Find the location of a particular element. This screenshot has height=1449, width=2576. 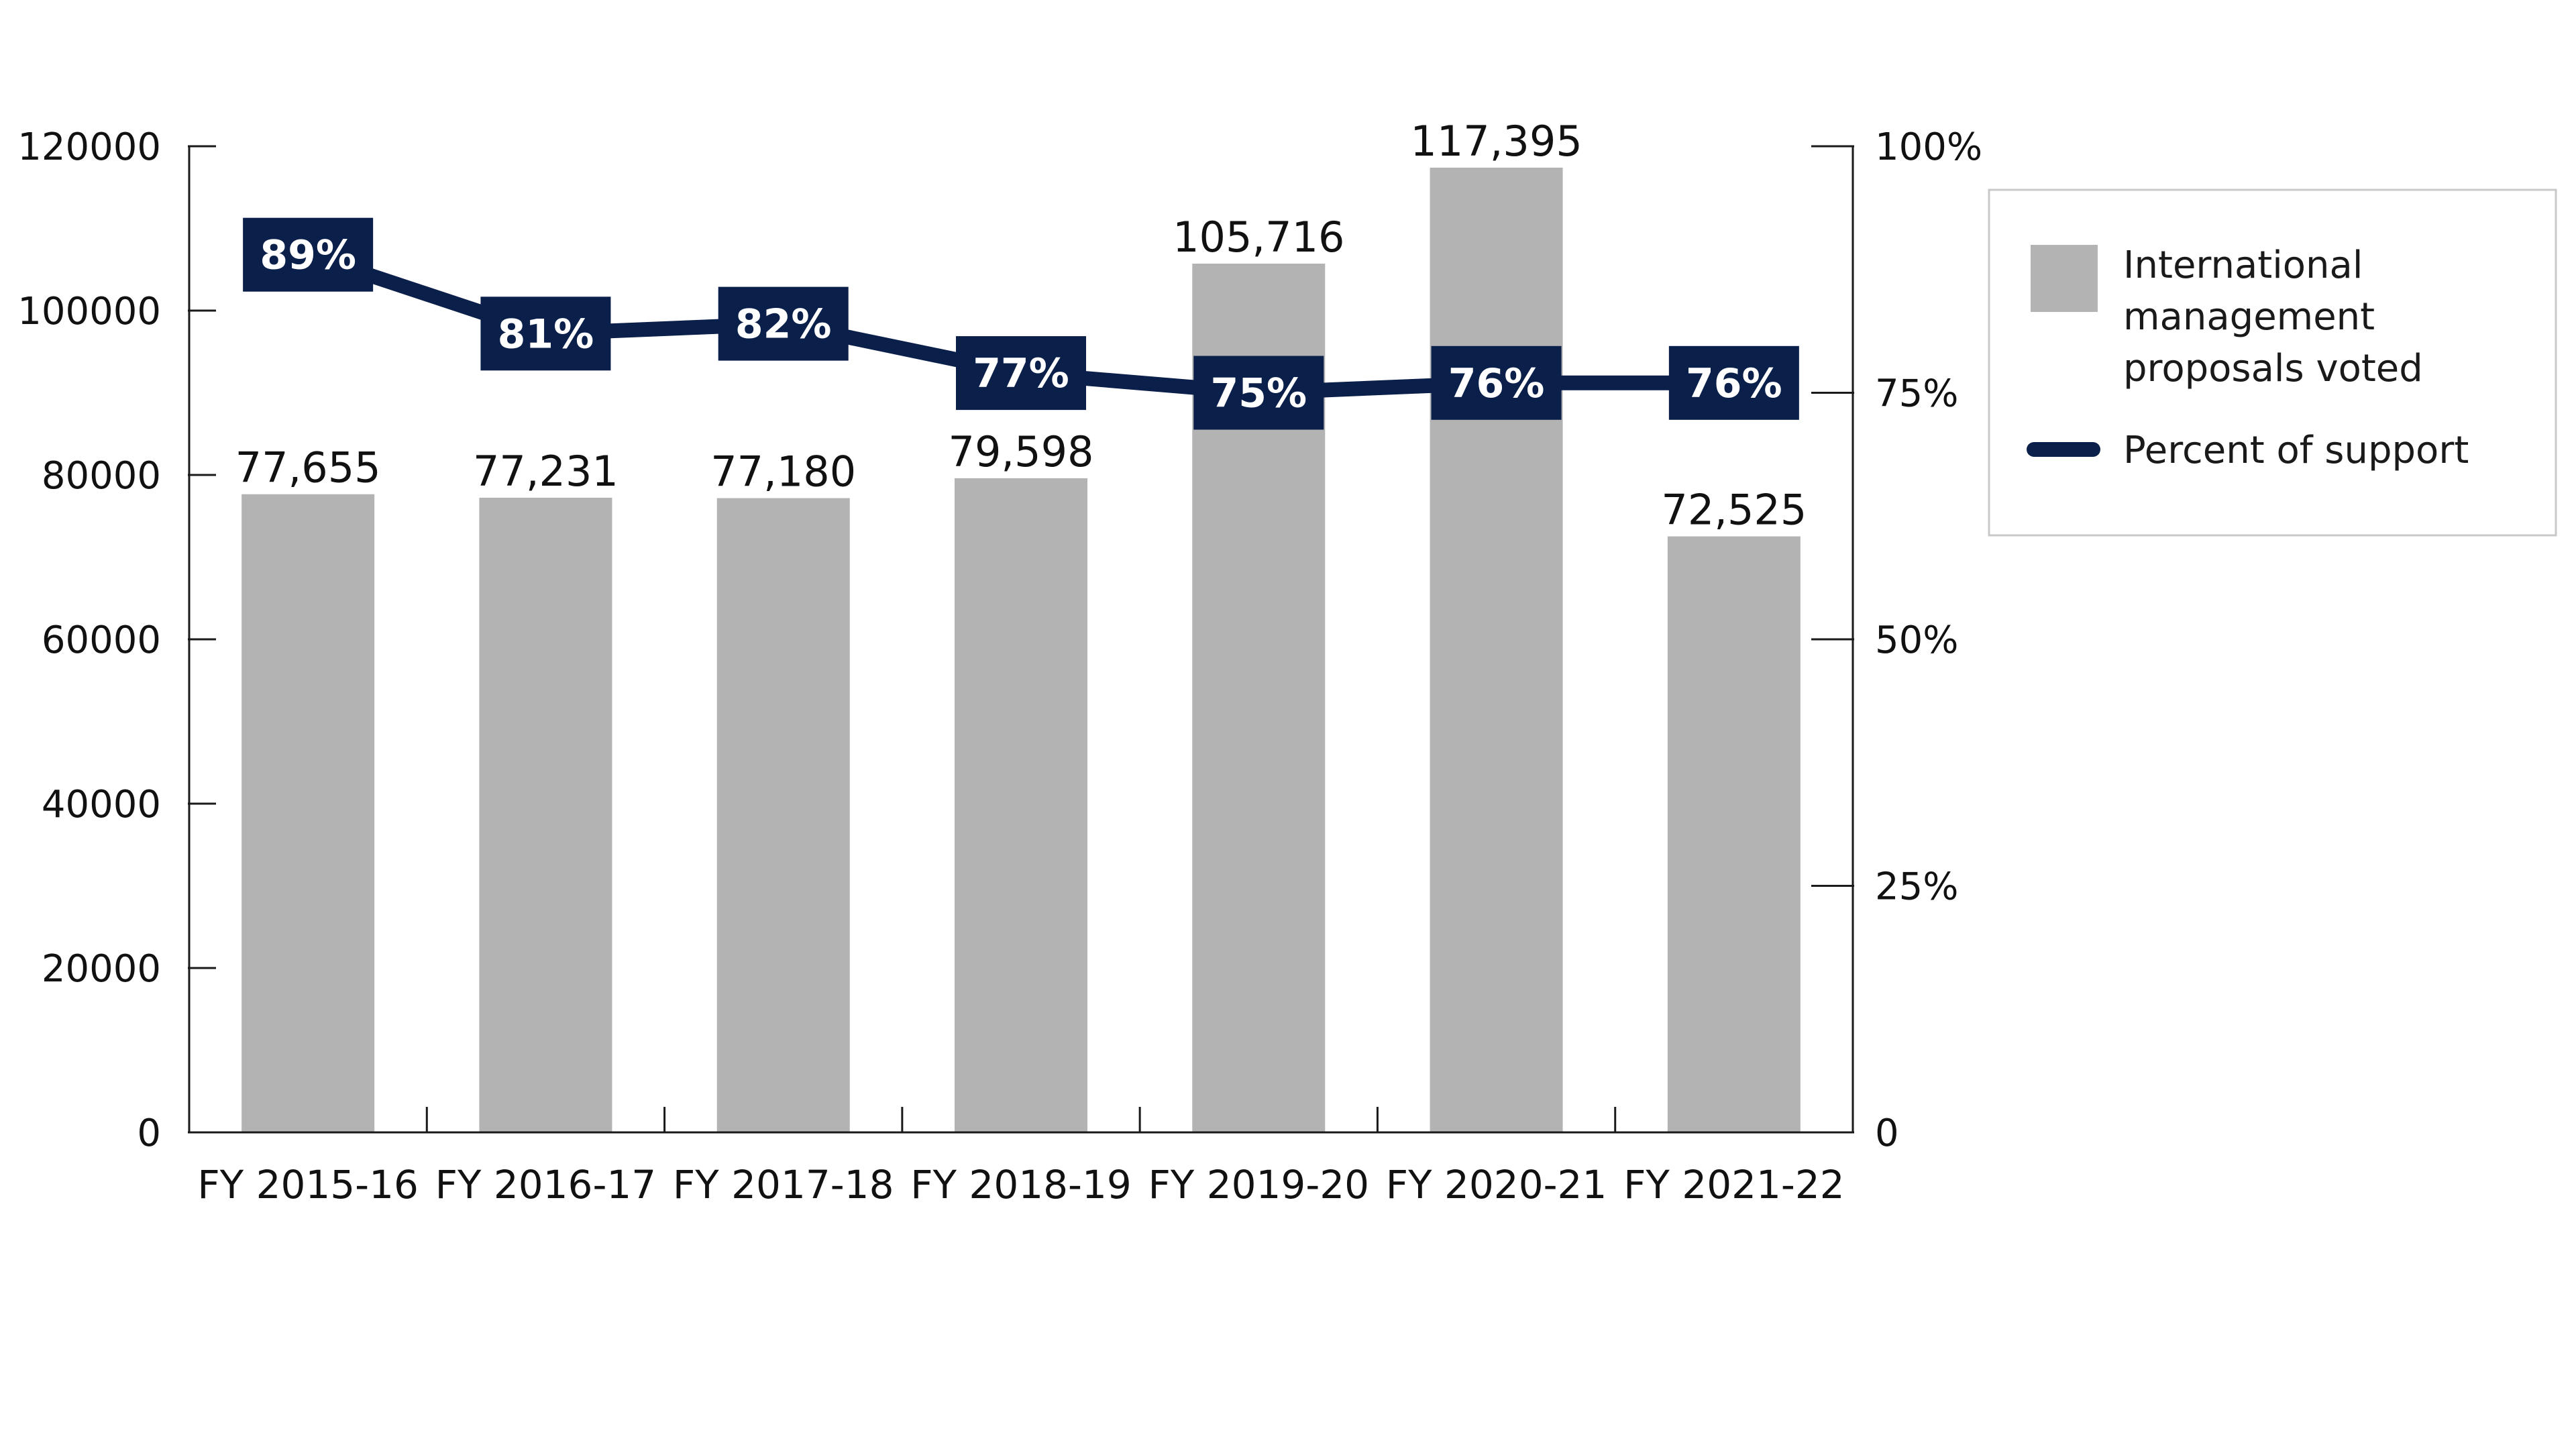

right-y-tick-label: 100% is located at coordinates (1928, 147).